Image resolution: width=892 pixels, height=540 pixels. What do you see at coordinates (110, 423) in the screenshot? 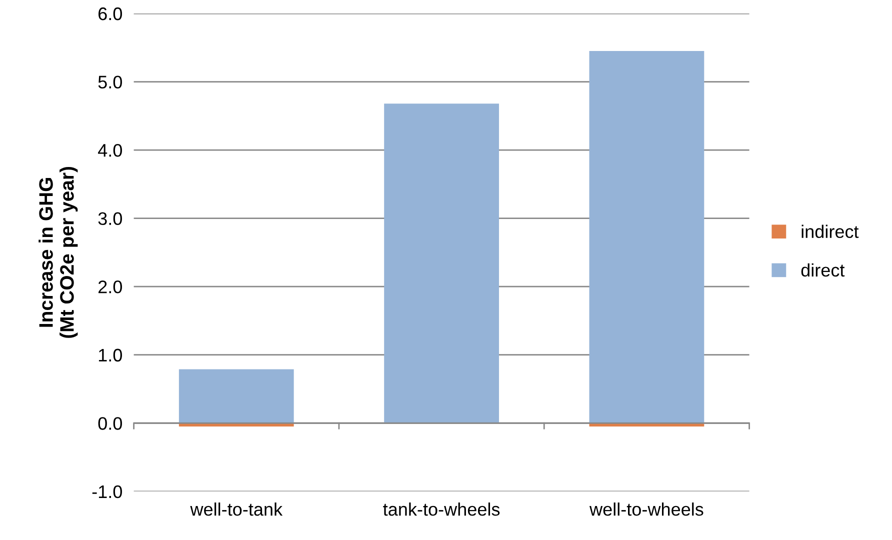
I see `y-tick-label: 0.0` at bounding box center [110, 423].